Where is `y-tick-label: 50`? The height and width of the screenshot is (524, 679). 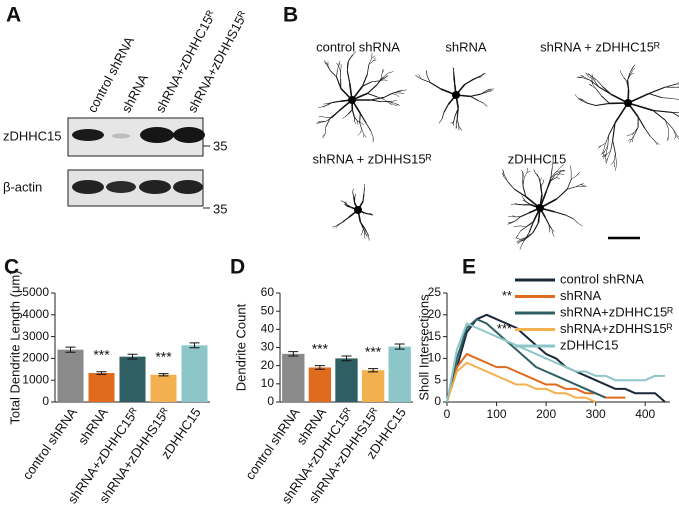
y-tick-label: 50 is located at coordinates (268, 310).